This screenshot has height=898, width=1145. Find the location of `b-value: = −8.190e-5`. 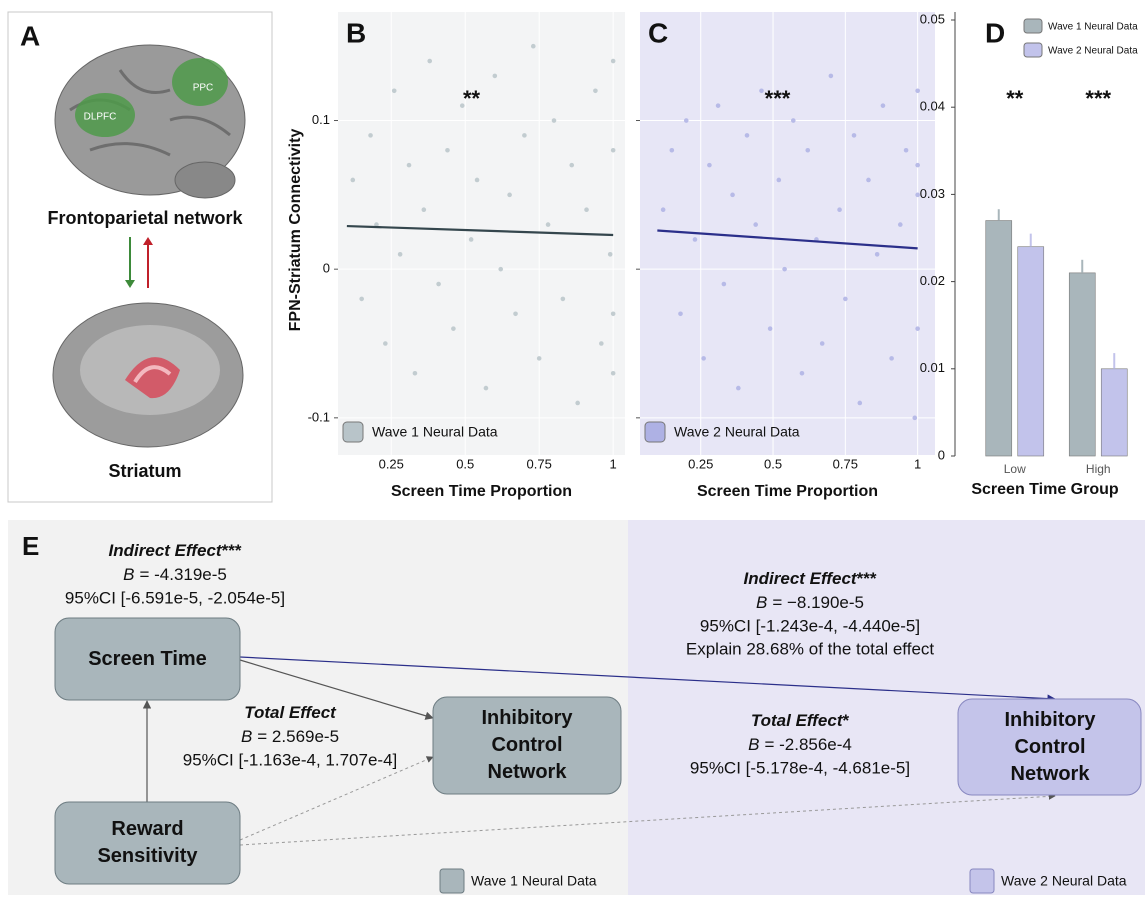

b-value: = −8.190e-5 is located at coordinates (818, 602).